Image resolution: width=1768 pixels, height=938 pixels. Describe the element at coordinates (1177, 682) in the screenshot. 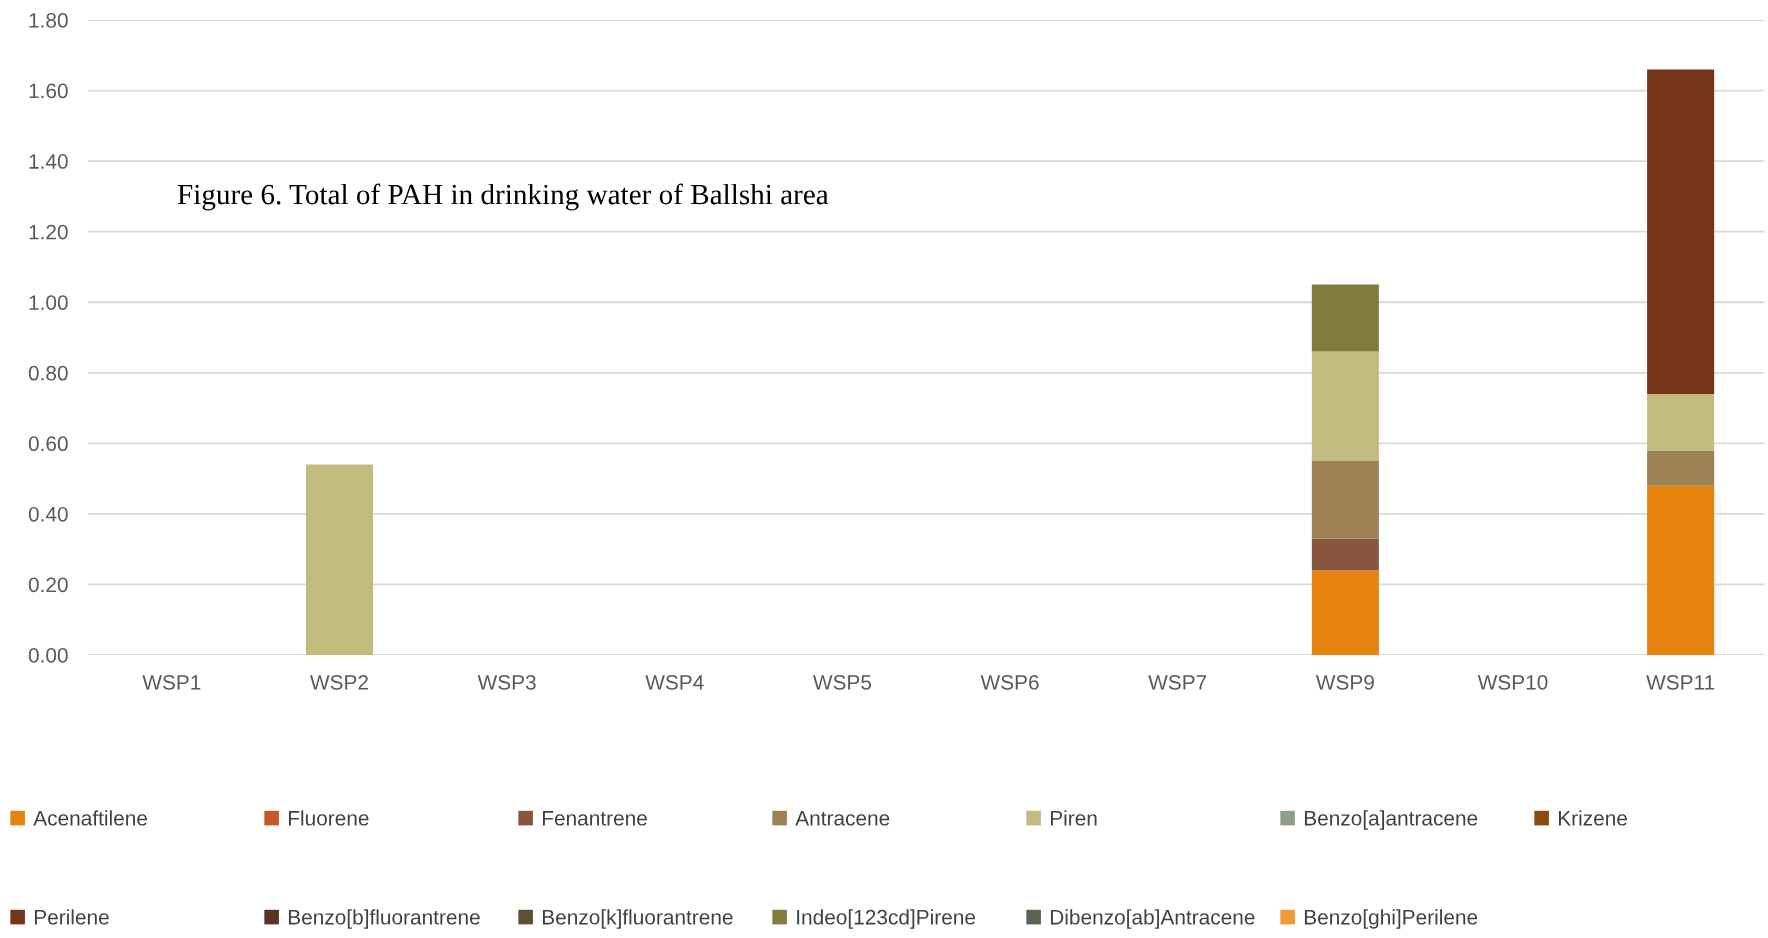

I see `x-tick-label: WSP7` at that location.